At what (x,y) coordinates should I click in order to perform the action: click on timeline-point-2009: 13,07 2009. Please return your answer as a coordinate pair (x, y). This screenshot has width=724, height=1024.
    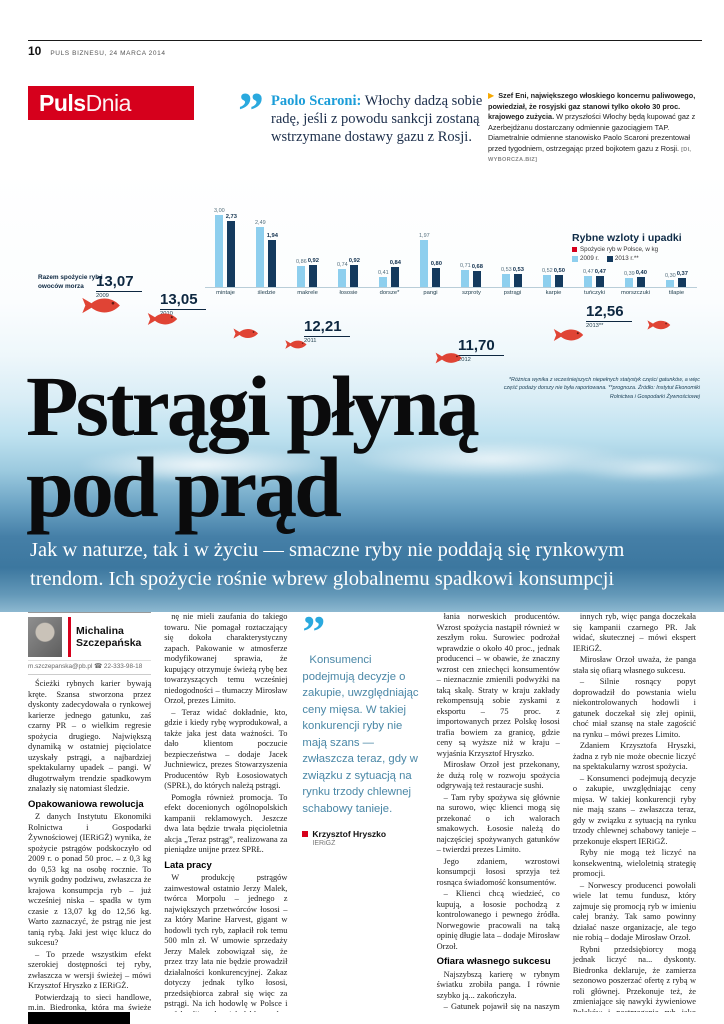
    Looking at the image, I should click on (119, 286).